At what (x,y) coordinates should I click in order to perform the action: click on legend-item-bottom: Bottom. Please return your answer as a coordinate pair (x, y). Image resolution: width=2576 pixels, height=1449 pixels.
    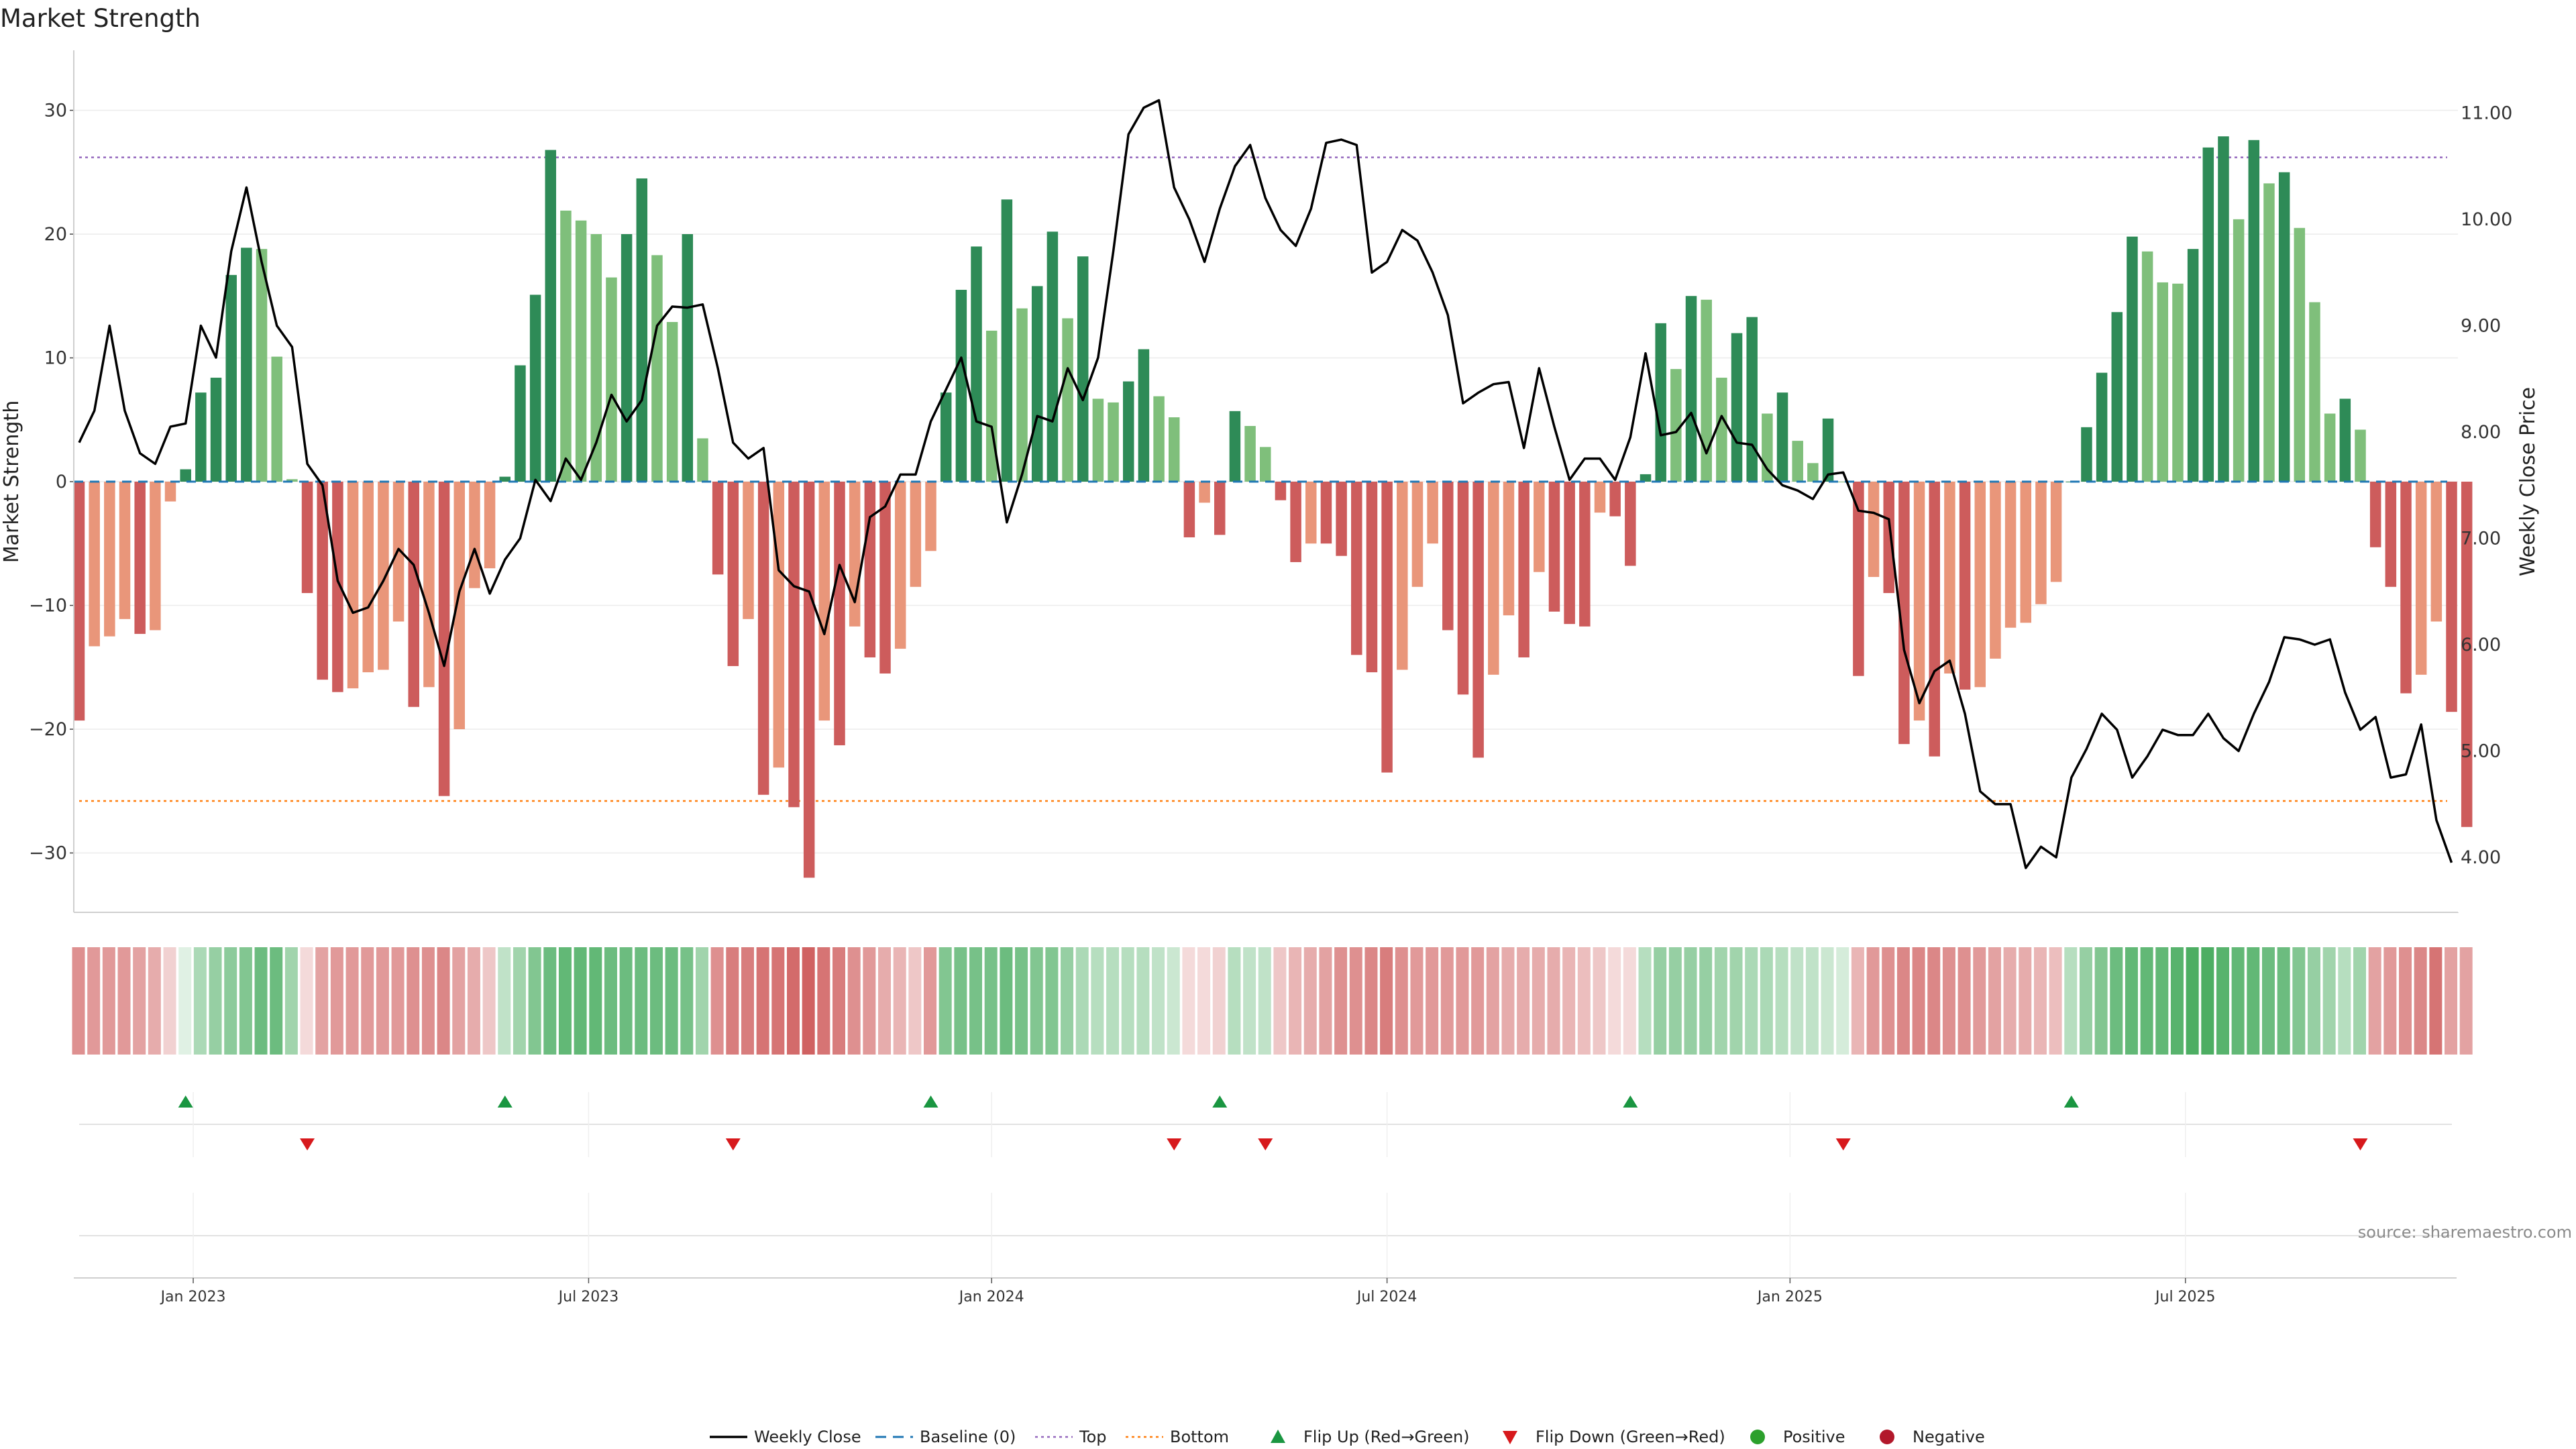
    Looking at the image, I should click on (1177, 1437).